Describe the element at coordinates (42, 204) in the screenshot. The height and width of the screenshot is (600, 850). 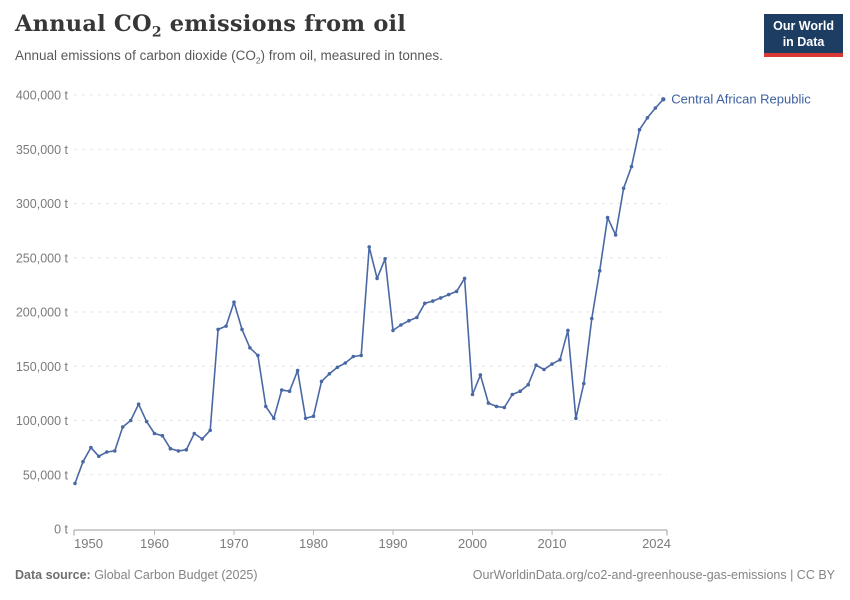
I see `y-axis-label: 300,000 t` at that location.